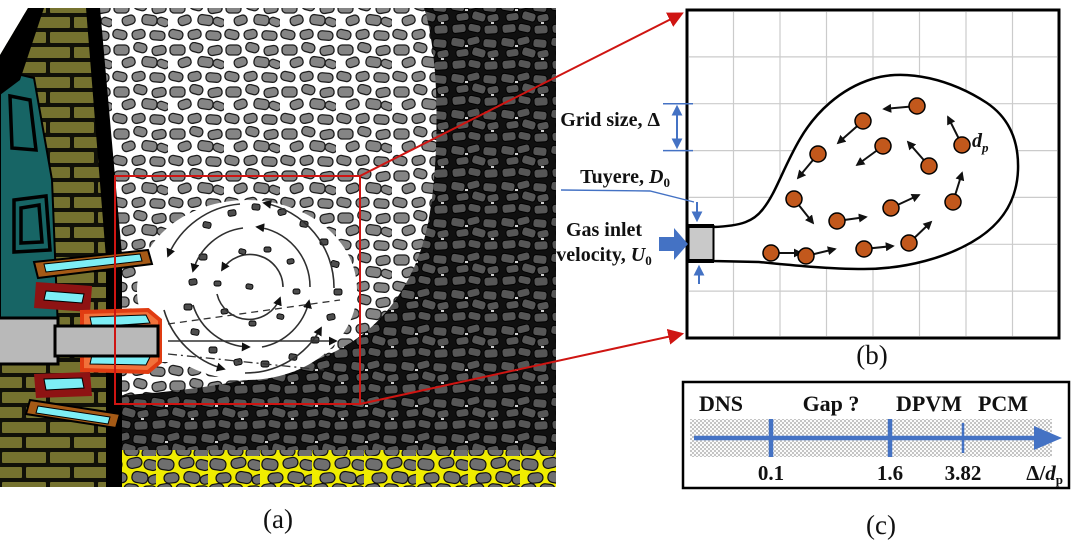 The height and width of the screenshot is (551, 1080). Describe the element at coordinates (721, 403) in the screenshot. I see `method-label-dns: DNS` at that location.